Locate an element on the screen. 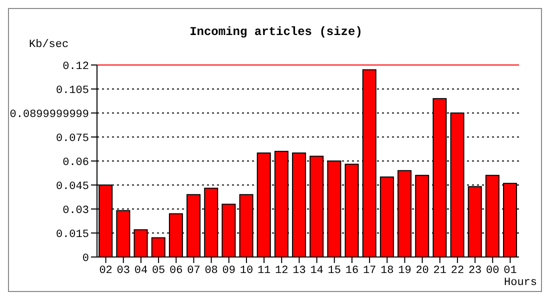 The height and width of the screenshot is (300, 550). x-tick-label: 20 is located at coordinates (422, 270).